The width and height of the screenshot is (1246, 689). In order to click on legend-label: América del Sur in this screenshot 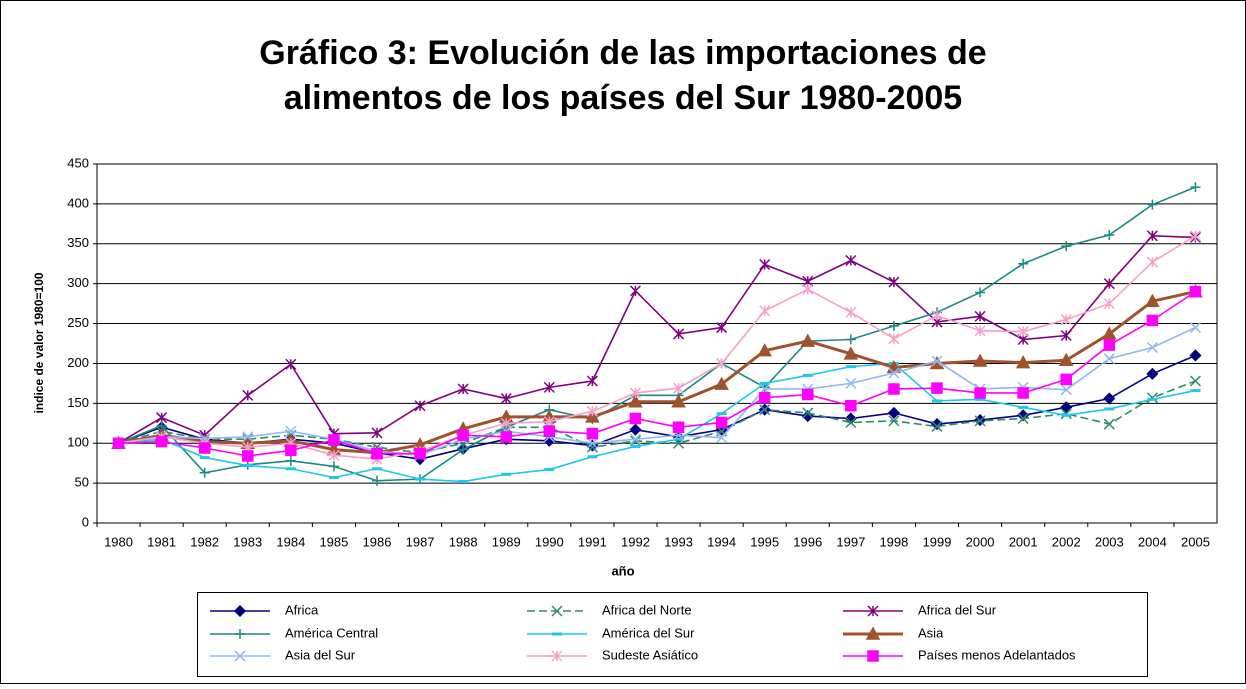, I will do `click(648, 632)`.